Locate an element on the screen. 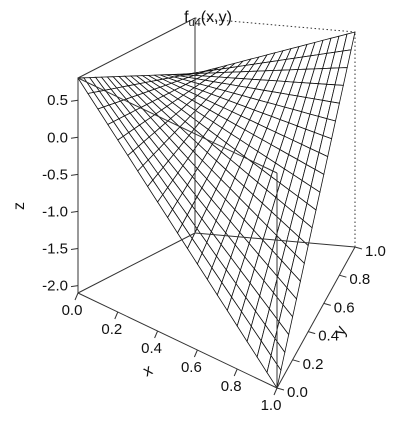 The width and height of the screenshot is (416, 423). x-tick-label: 0.8 is located at coordinates (231, 386).